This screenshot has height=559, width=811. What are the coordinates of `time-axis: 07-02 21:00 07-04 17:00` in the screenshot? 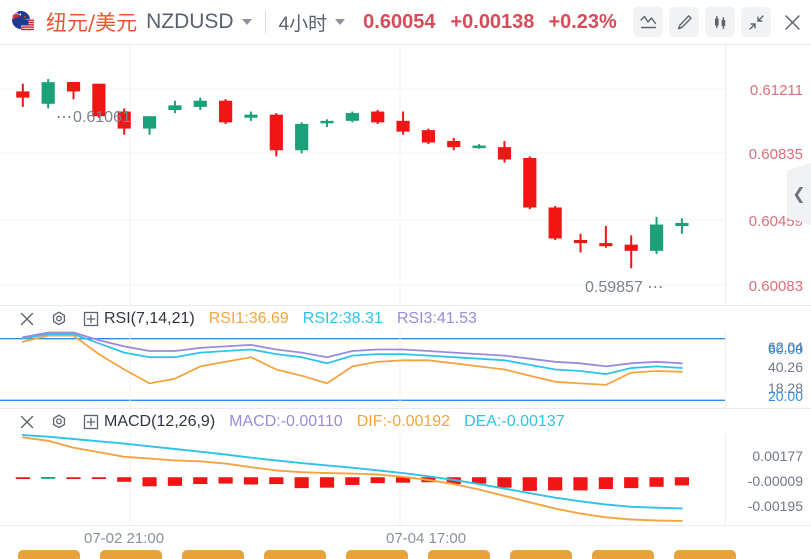 It's located at (405, 542).